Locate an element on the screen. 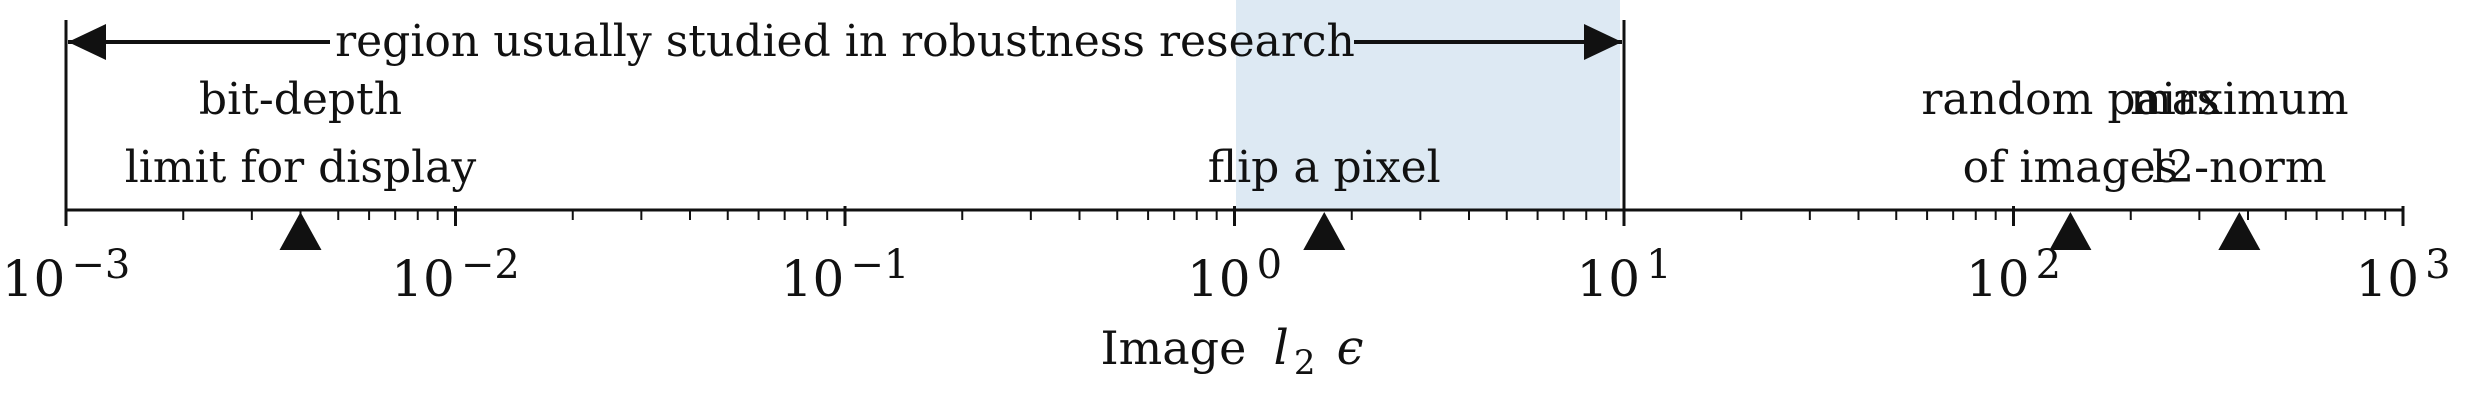  tick-label: 10 0 is located at coordinates (1234, 275).